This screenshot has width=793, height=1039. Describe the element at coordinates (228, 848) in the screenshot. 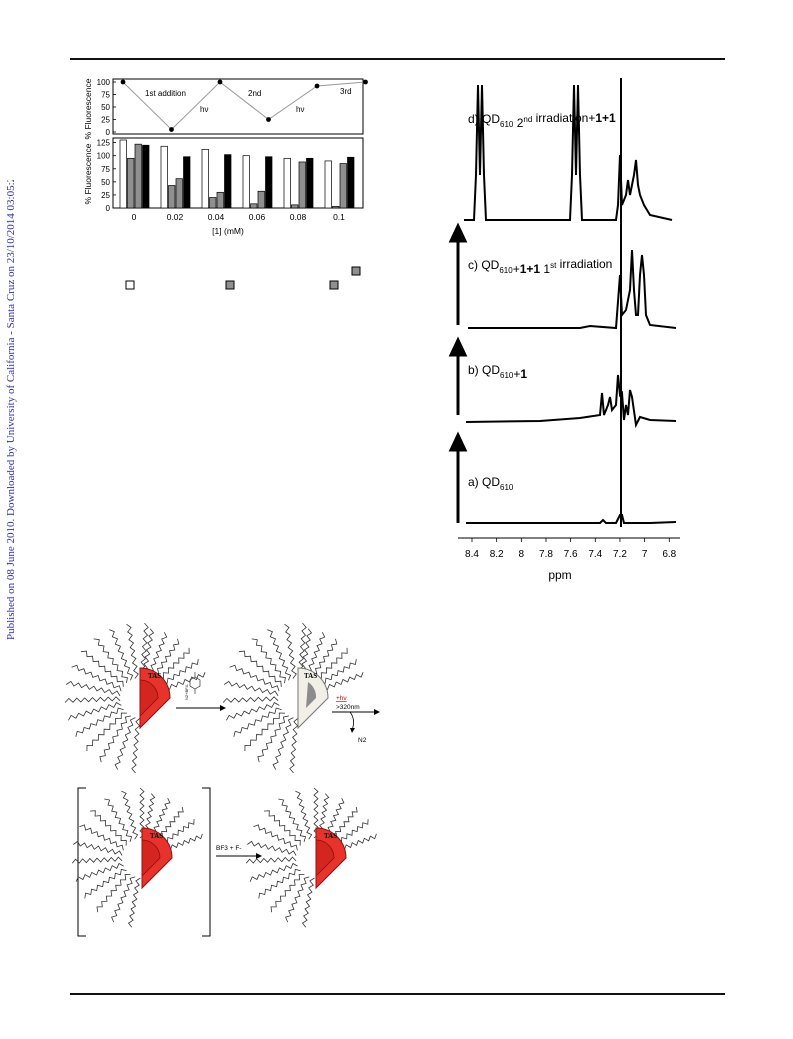

I see `bf3-label: BF3 + F-` at that location.